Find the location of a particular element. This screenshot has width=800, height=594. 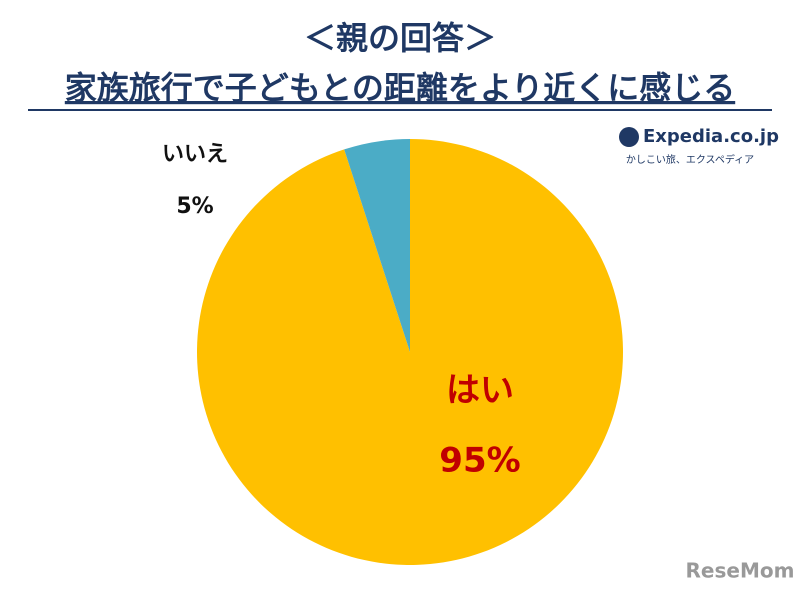

chart-subtitle: 家族旅行で子どもとの距離をより近くに感じる is located at coordinates (400, 88).